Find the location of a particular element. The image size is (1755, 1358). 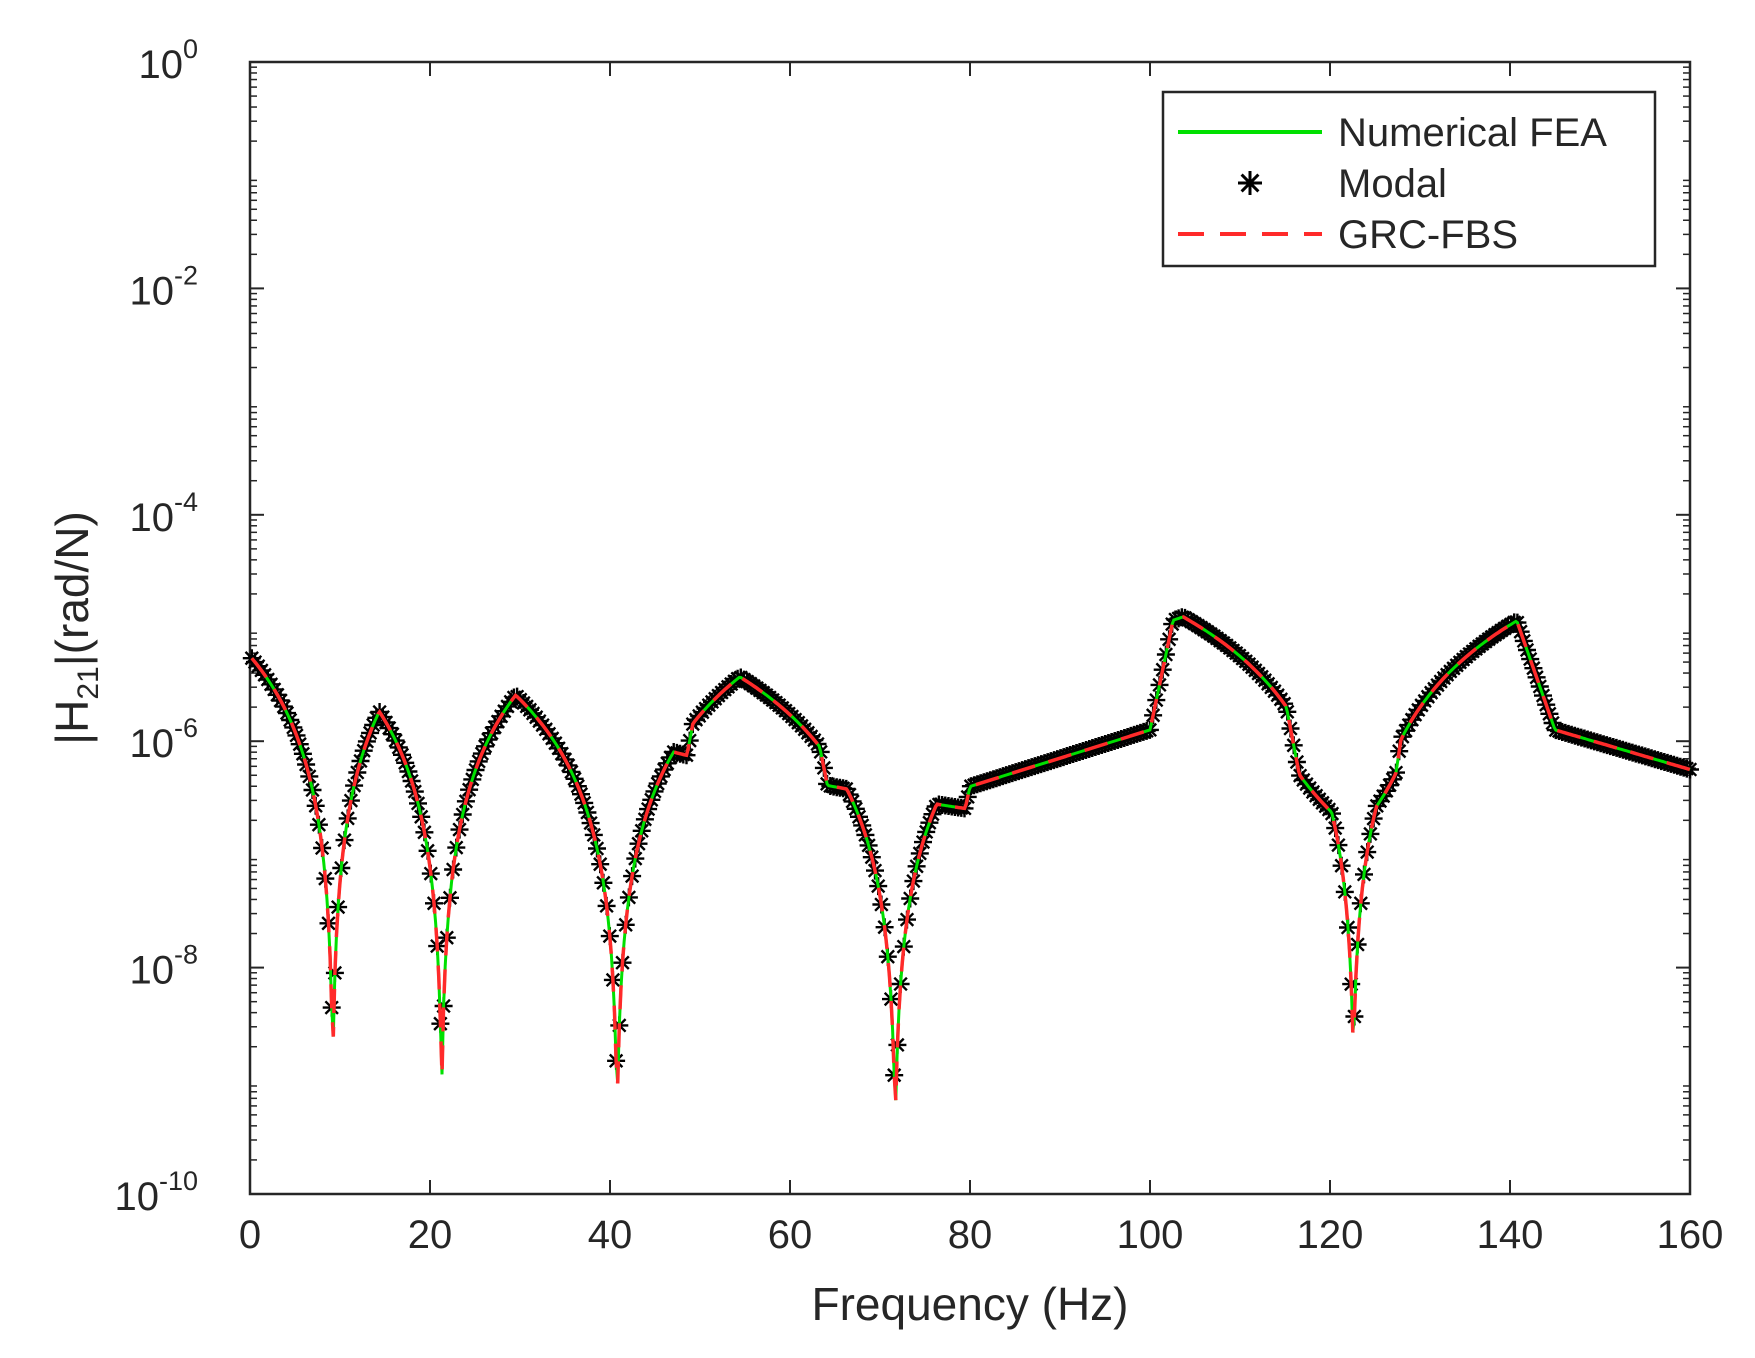

x-tick-label: 100 is located at coordinates (1150, 1235).